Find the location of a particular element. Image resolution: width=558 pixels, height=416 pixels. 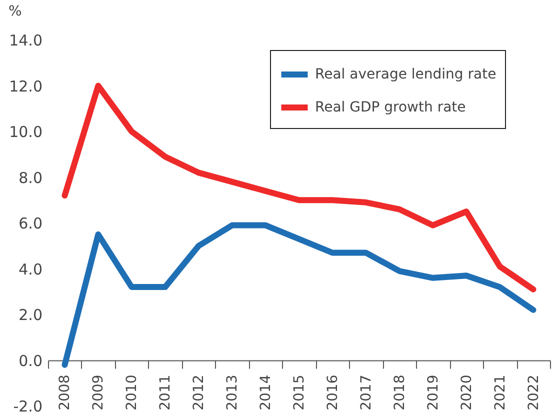

x-tick-label: 2019 is located at coordinates (433, 392).